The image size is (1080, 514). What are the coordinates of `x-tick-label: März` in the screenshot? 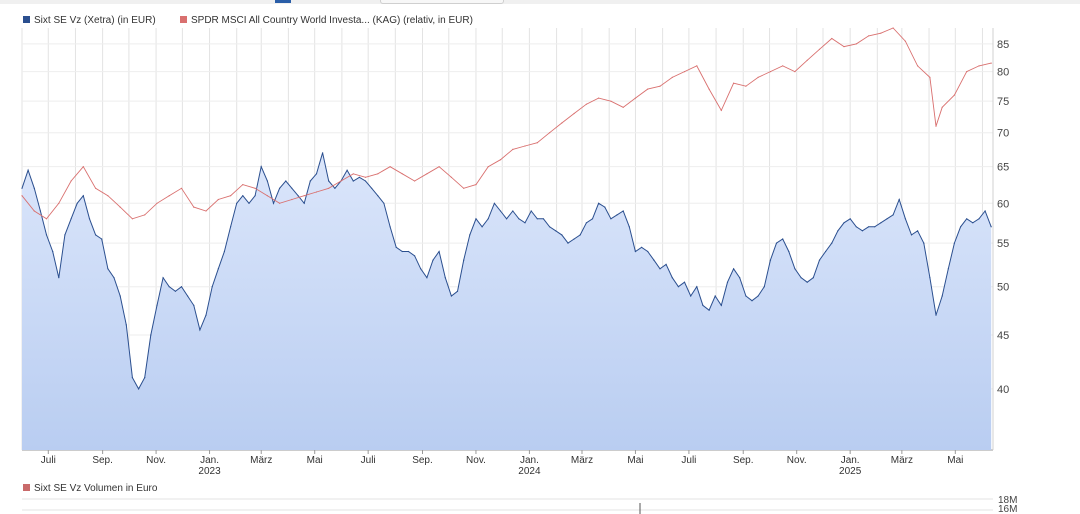 It's located at (582, 460).